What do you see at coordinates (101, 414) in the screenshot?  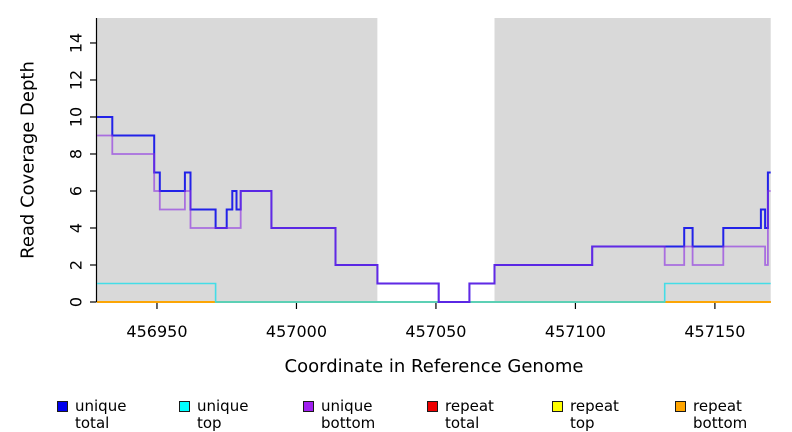 I see `legend-label: unique total` at bounding box center [101, 414].